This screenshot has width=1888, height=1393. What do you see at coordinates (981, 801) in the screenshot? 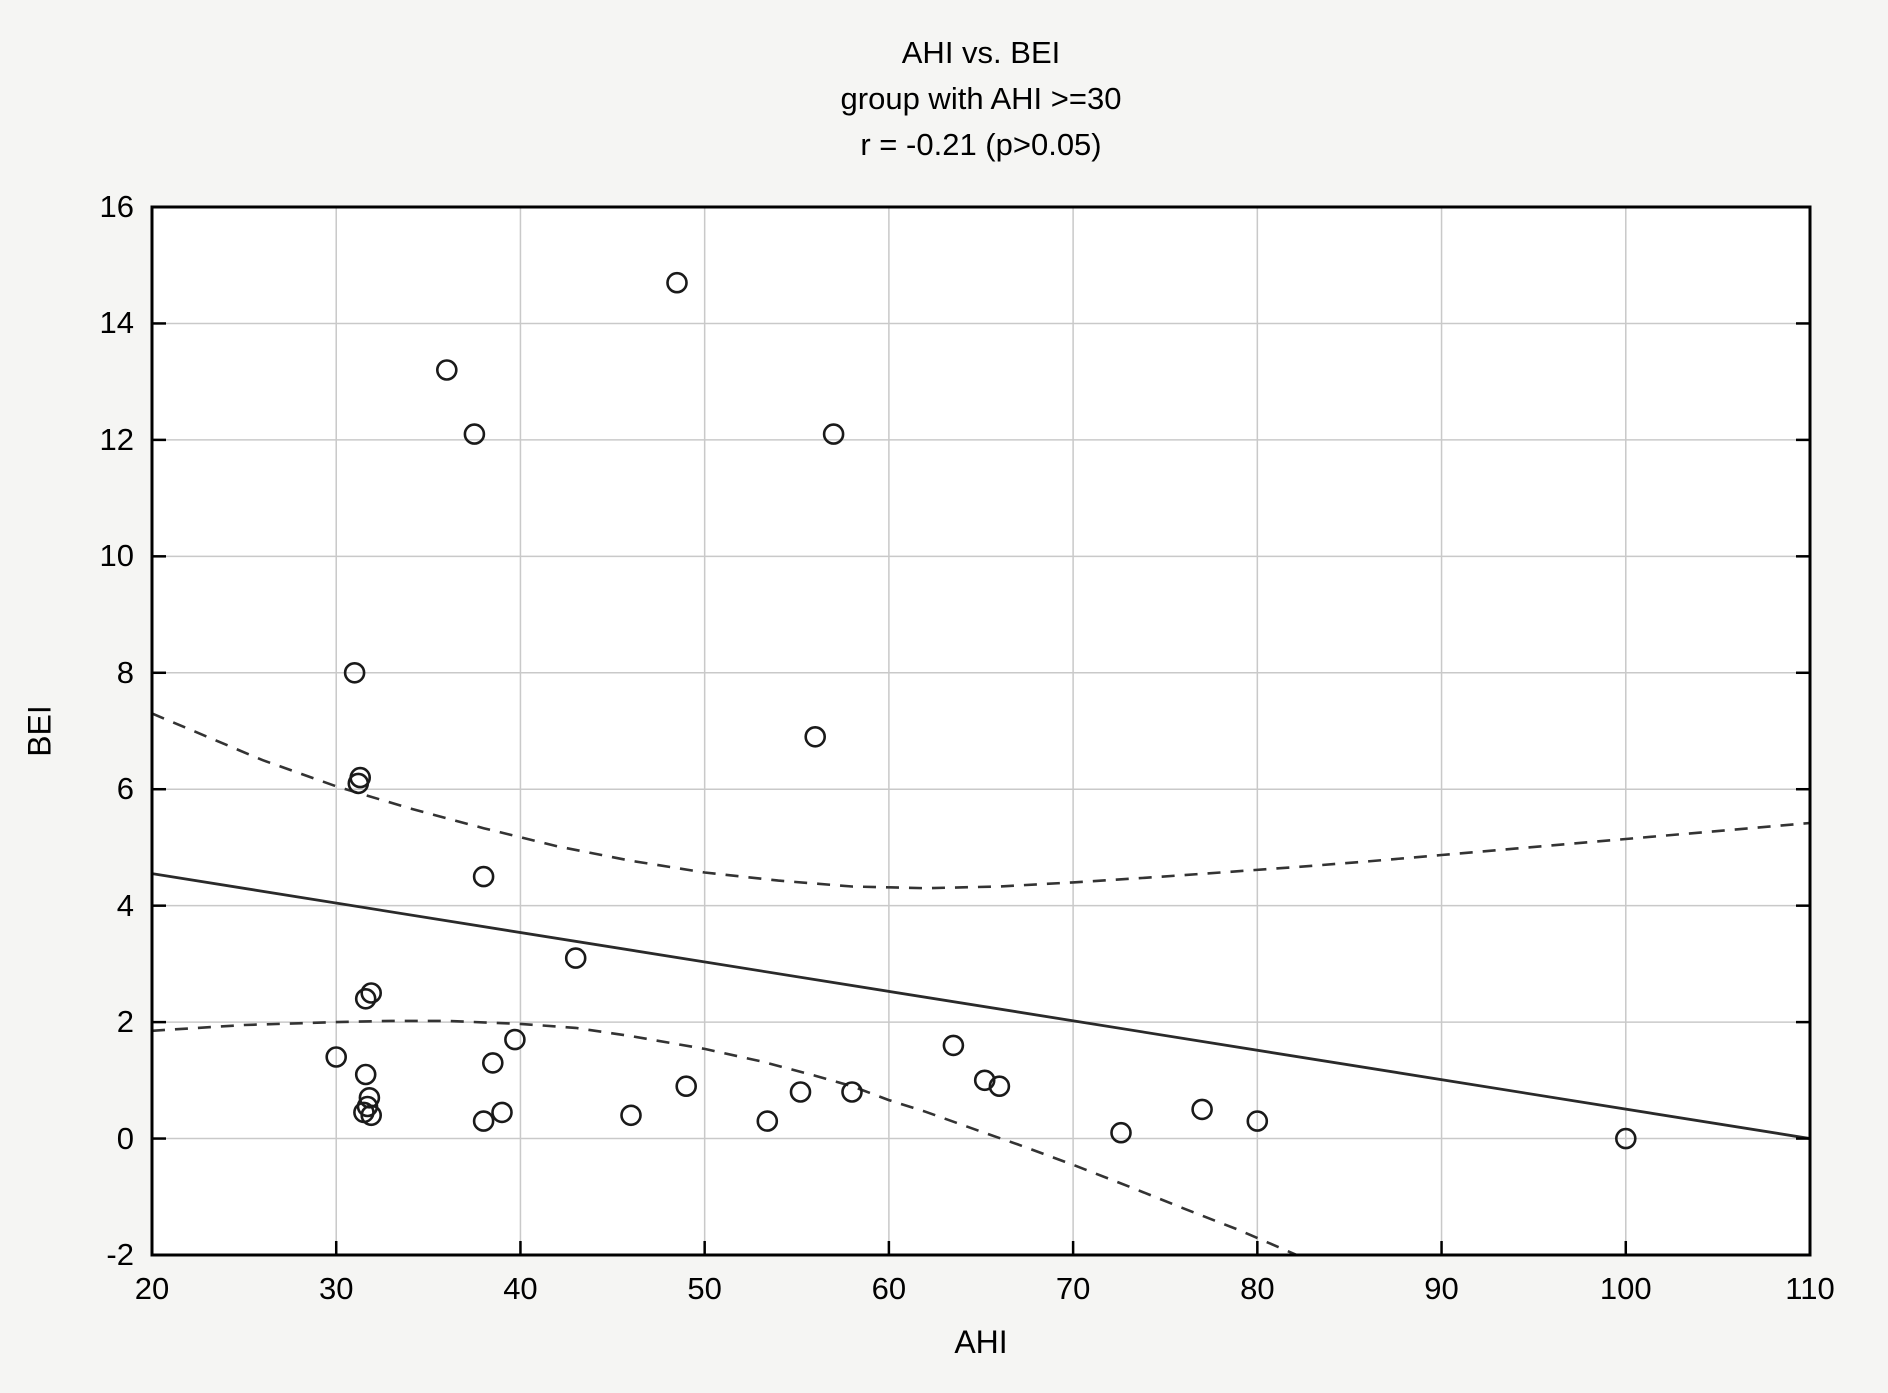
I see `confidence-band-upper` at bounding box center [981, 801].